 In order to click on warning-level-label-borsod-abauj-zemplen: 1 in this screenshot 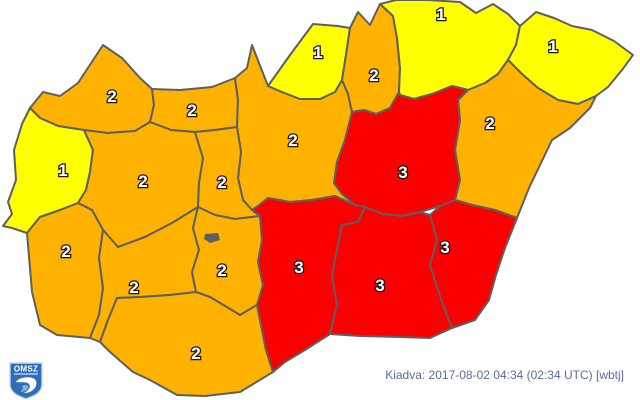, I will do `click(440, 14)`.